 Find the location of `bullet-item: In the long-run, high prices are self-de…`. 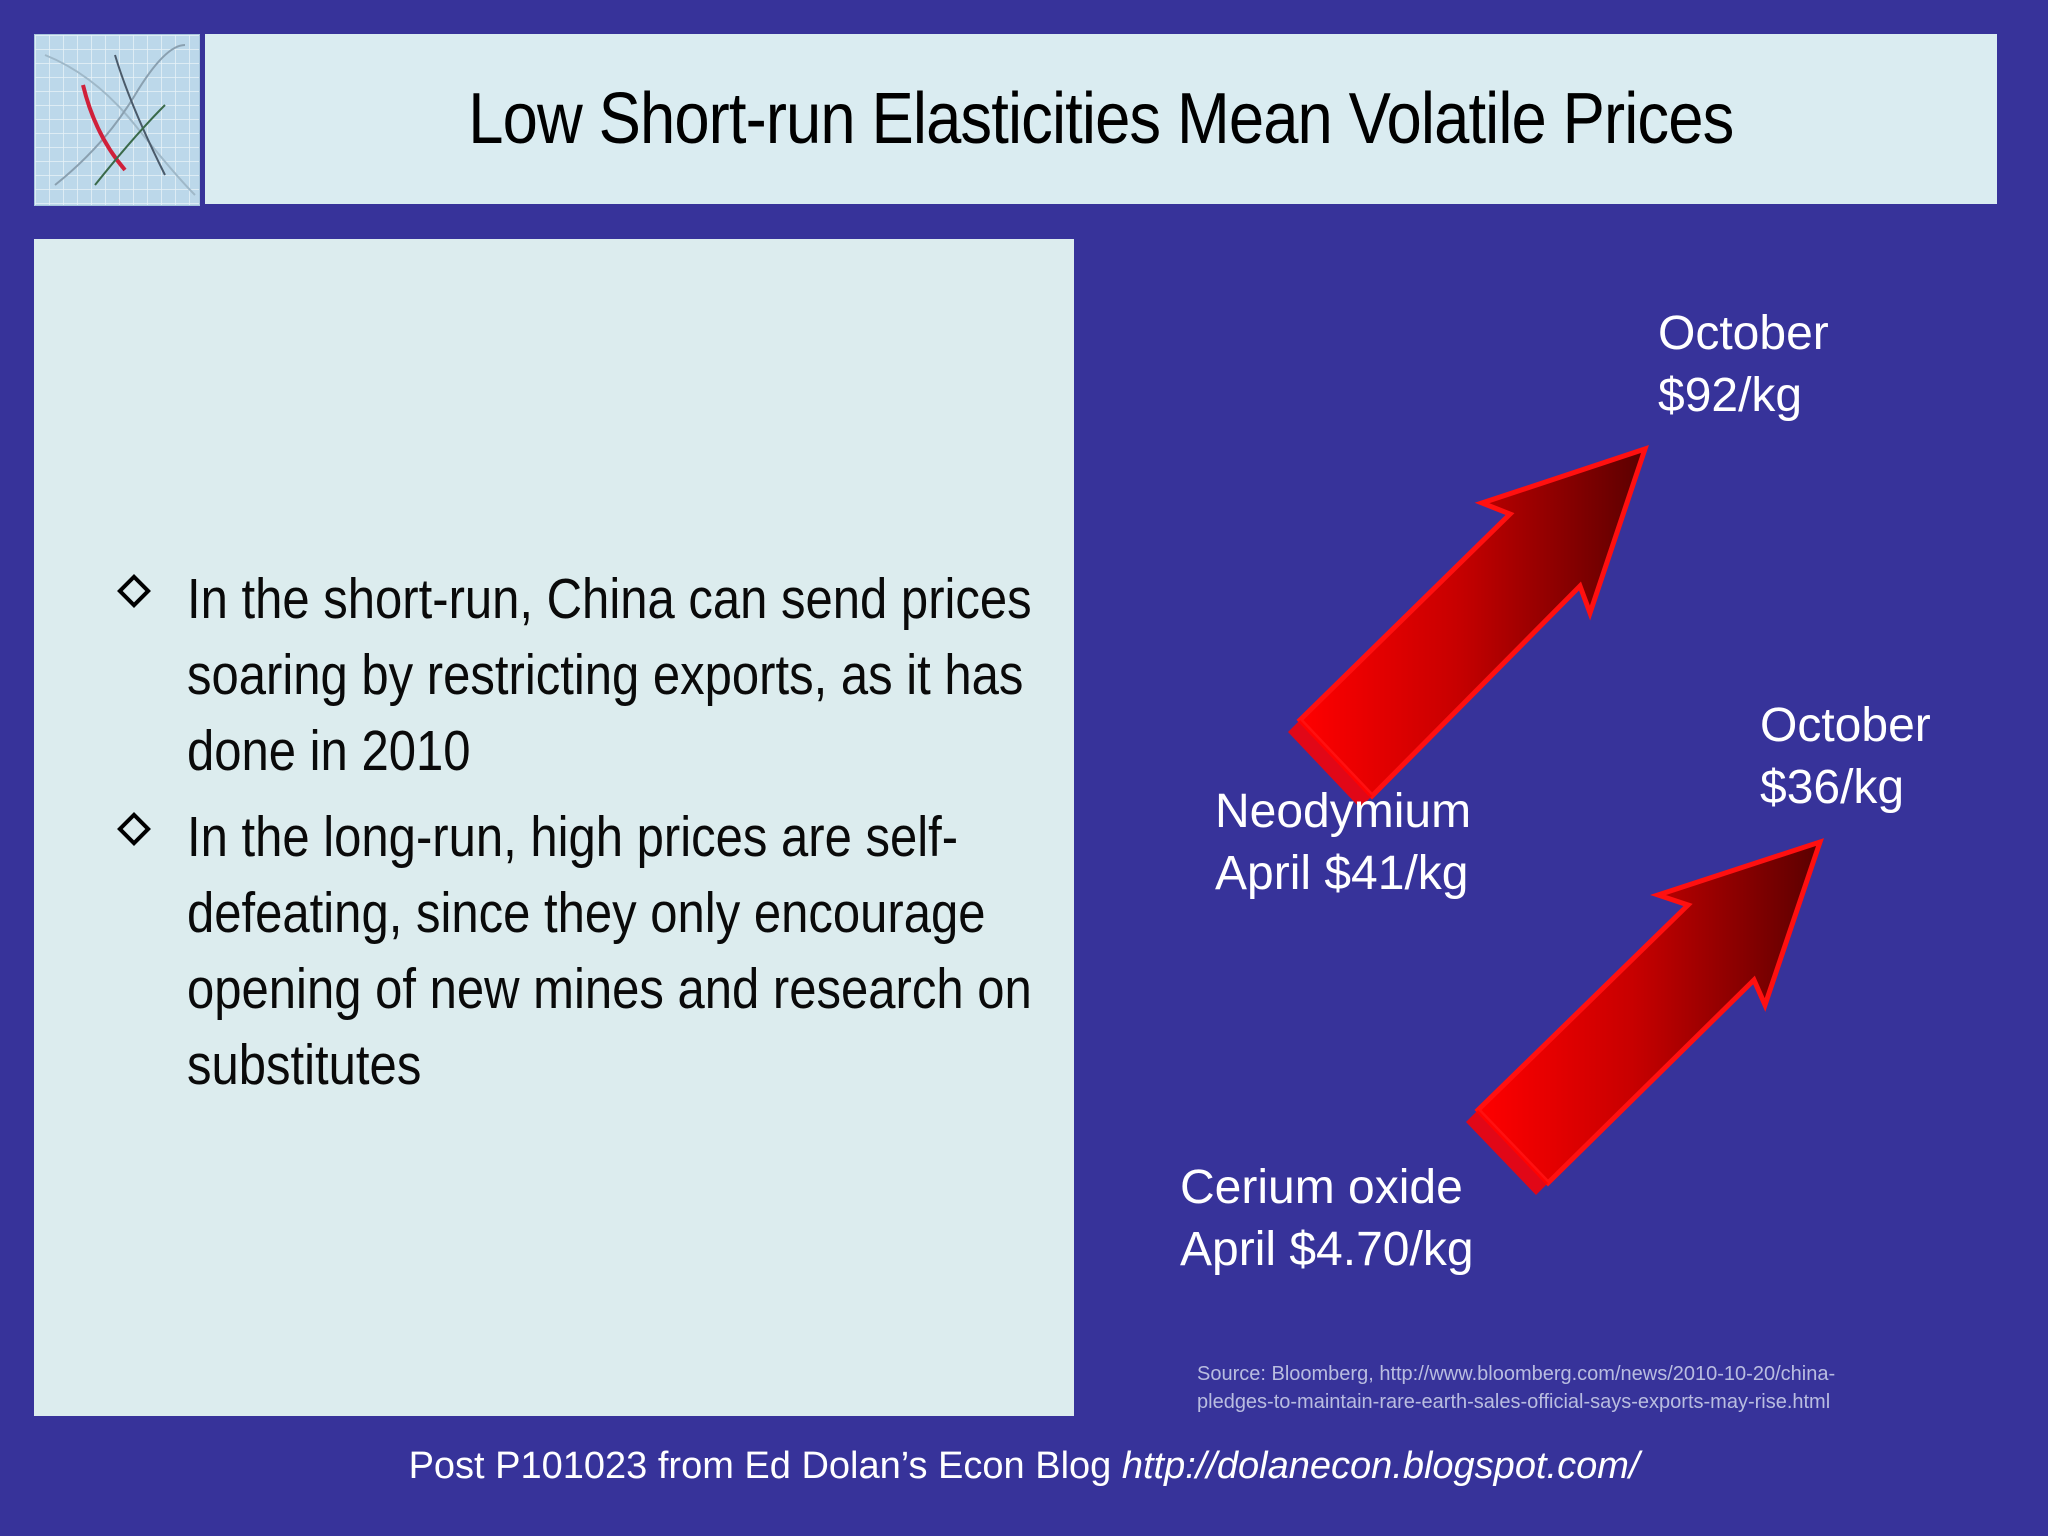

bullet-item: In the long-run, high prices are self-de… is located at coordinates (579, 951).